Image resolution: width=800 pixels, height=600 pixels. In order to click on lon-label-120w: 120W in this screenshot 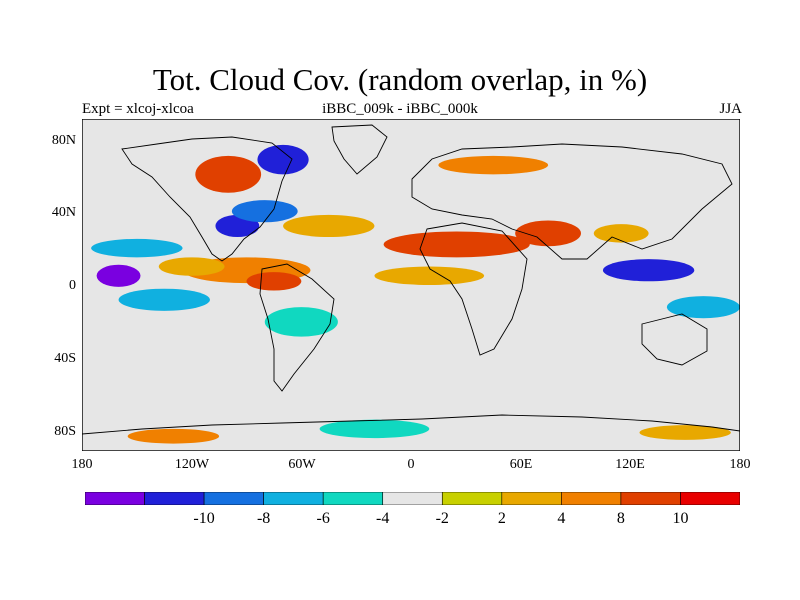, I will do `click(192, 464)`.